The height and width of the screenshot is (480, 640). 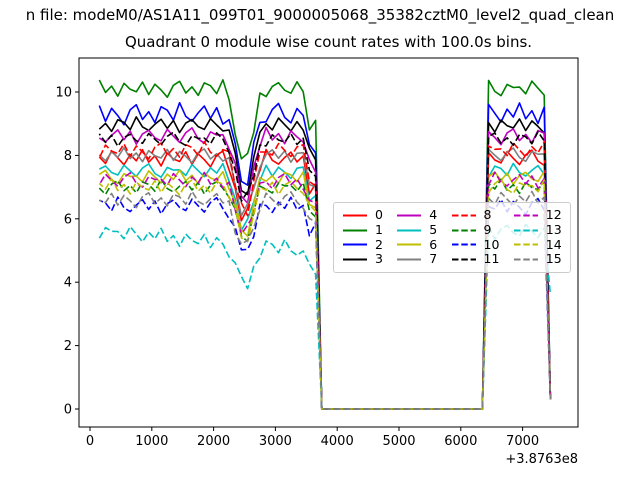 What do you see at coordinates (522, 441) in the screenshot?
I see `x-tick-label: 7000` at bounding box center [522, 441].